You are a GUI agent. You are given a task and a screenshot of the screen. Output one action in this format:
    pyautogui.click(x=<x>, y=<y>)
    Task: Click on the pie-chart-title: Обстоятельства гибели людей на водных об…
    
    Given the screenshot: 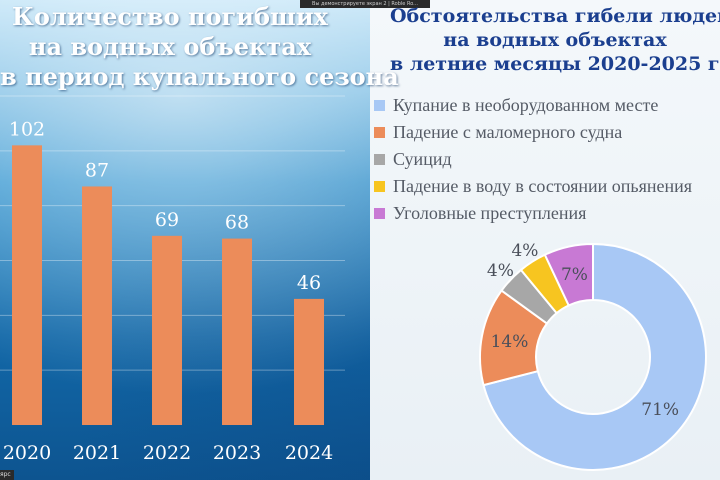 What is the action you would take?
    pyautogui.click(x=555, y=40)
    